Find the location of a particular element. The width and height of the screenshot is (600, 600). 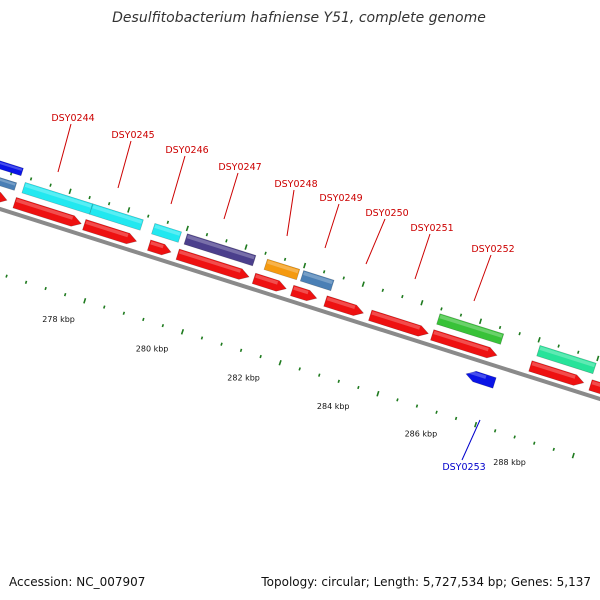

scale-label: 280 kbp is located at coordinates (152, 349).